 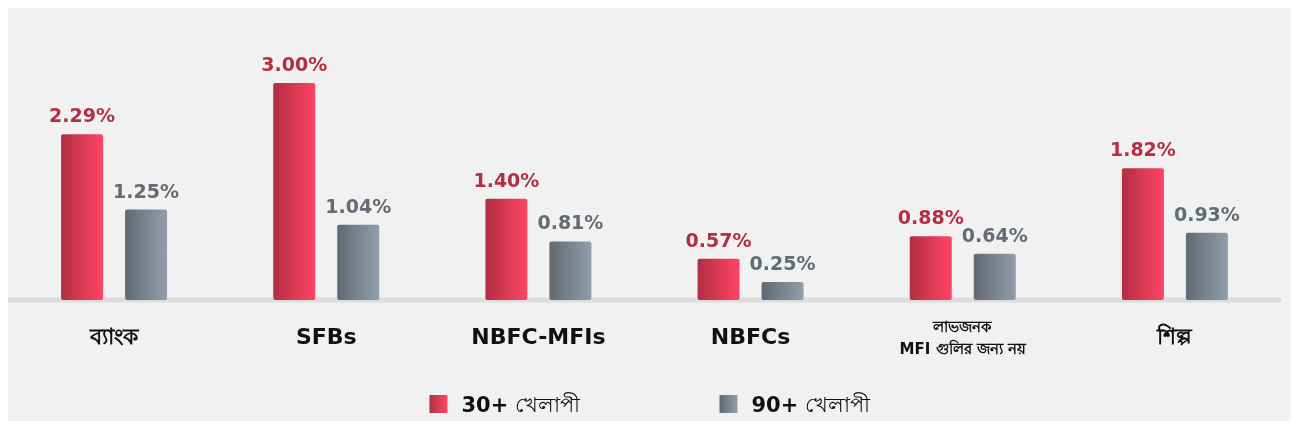 What do you see at coordinates (782, 262) in the screenshot?
I see `data-label: 0.25%` at bounding box center [782, 262].